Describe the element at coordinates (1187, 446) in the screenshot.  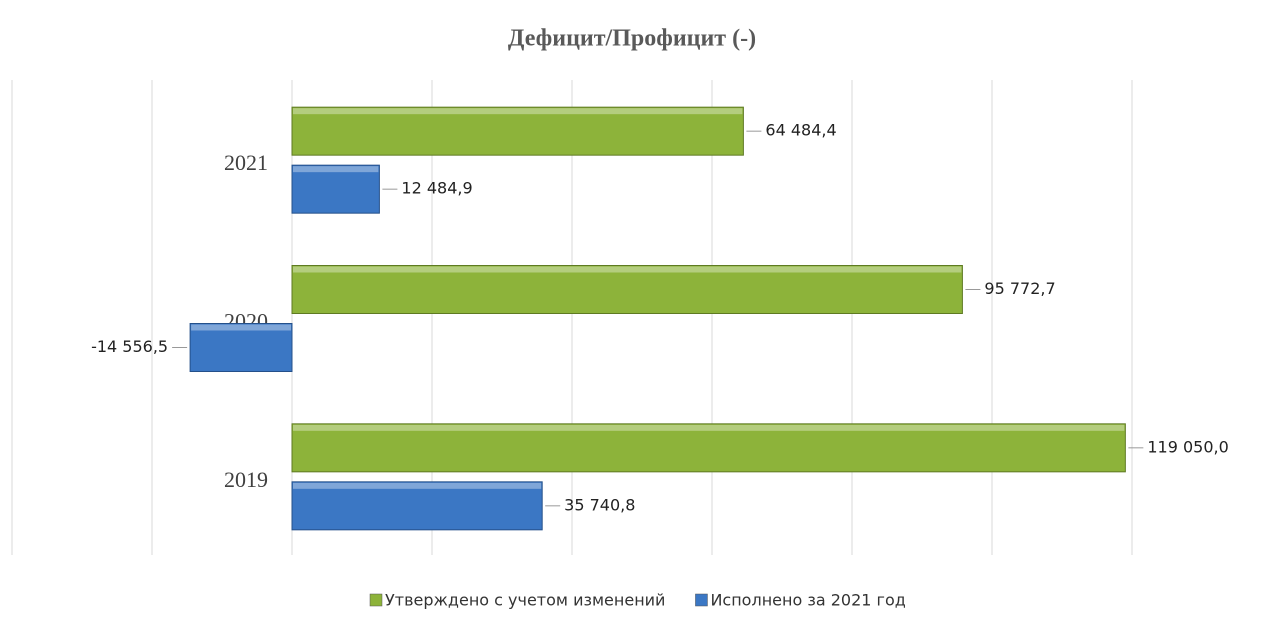
I see `data-label: 119 050,0` at that location.